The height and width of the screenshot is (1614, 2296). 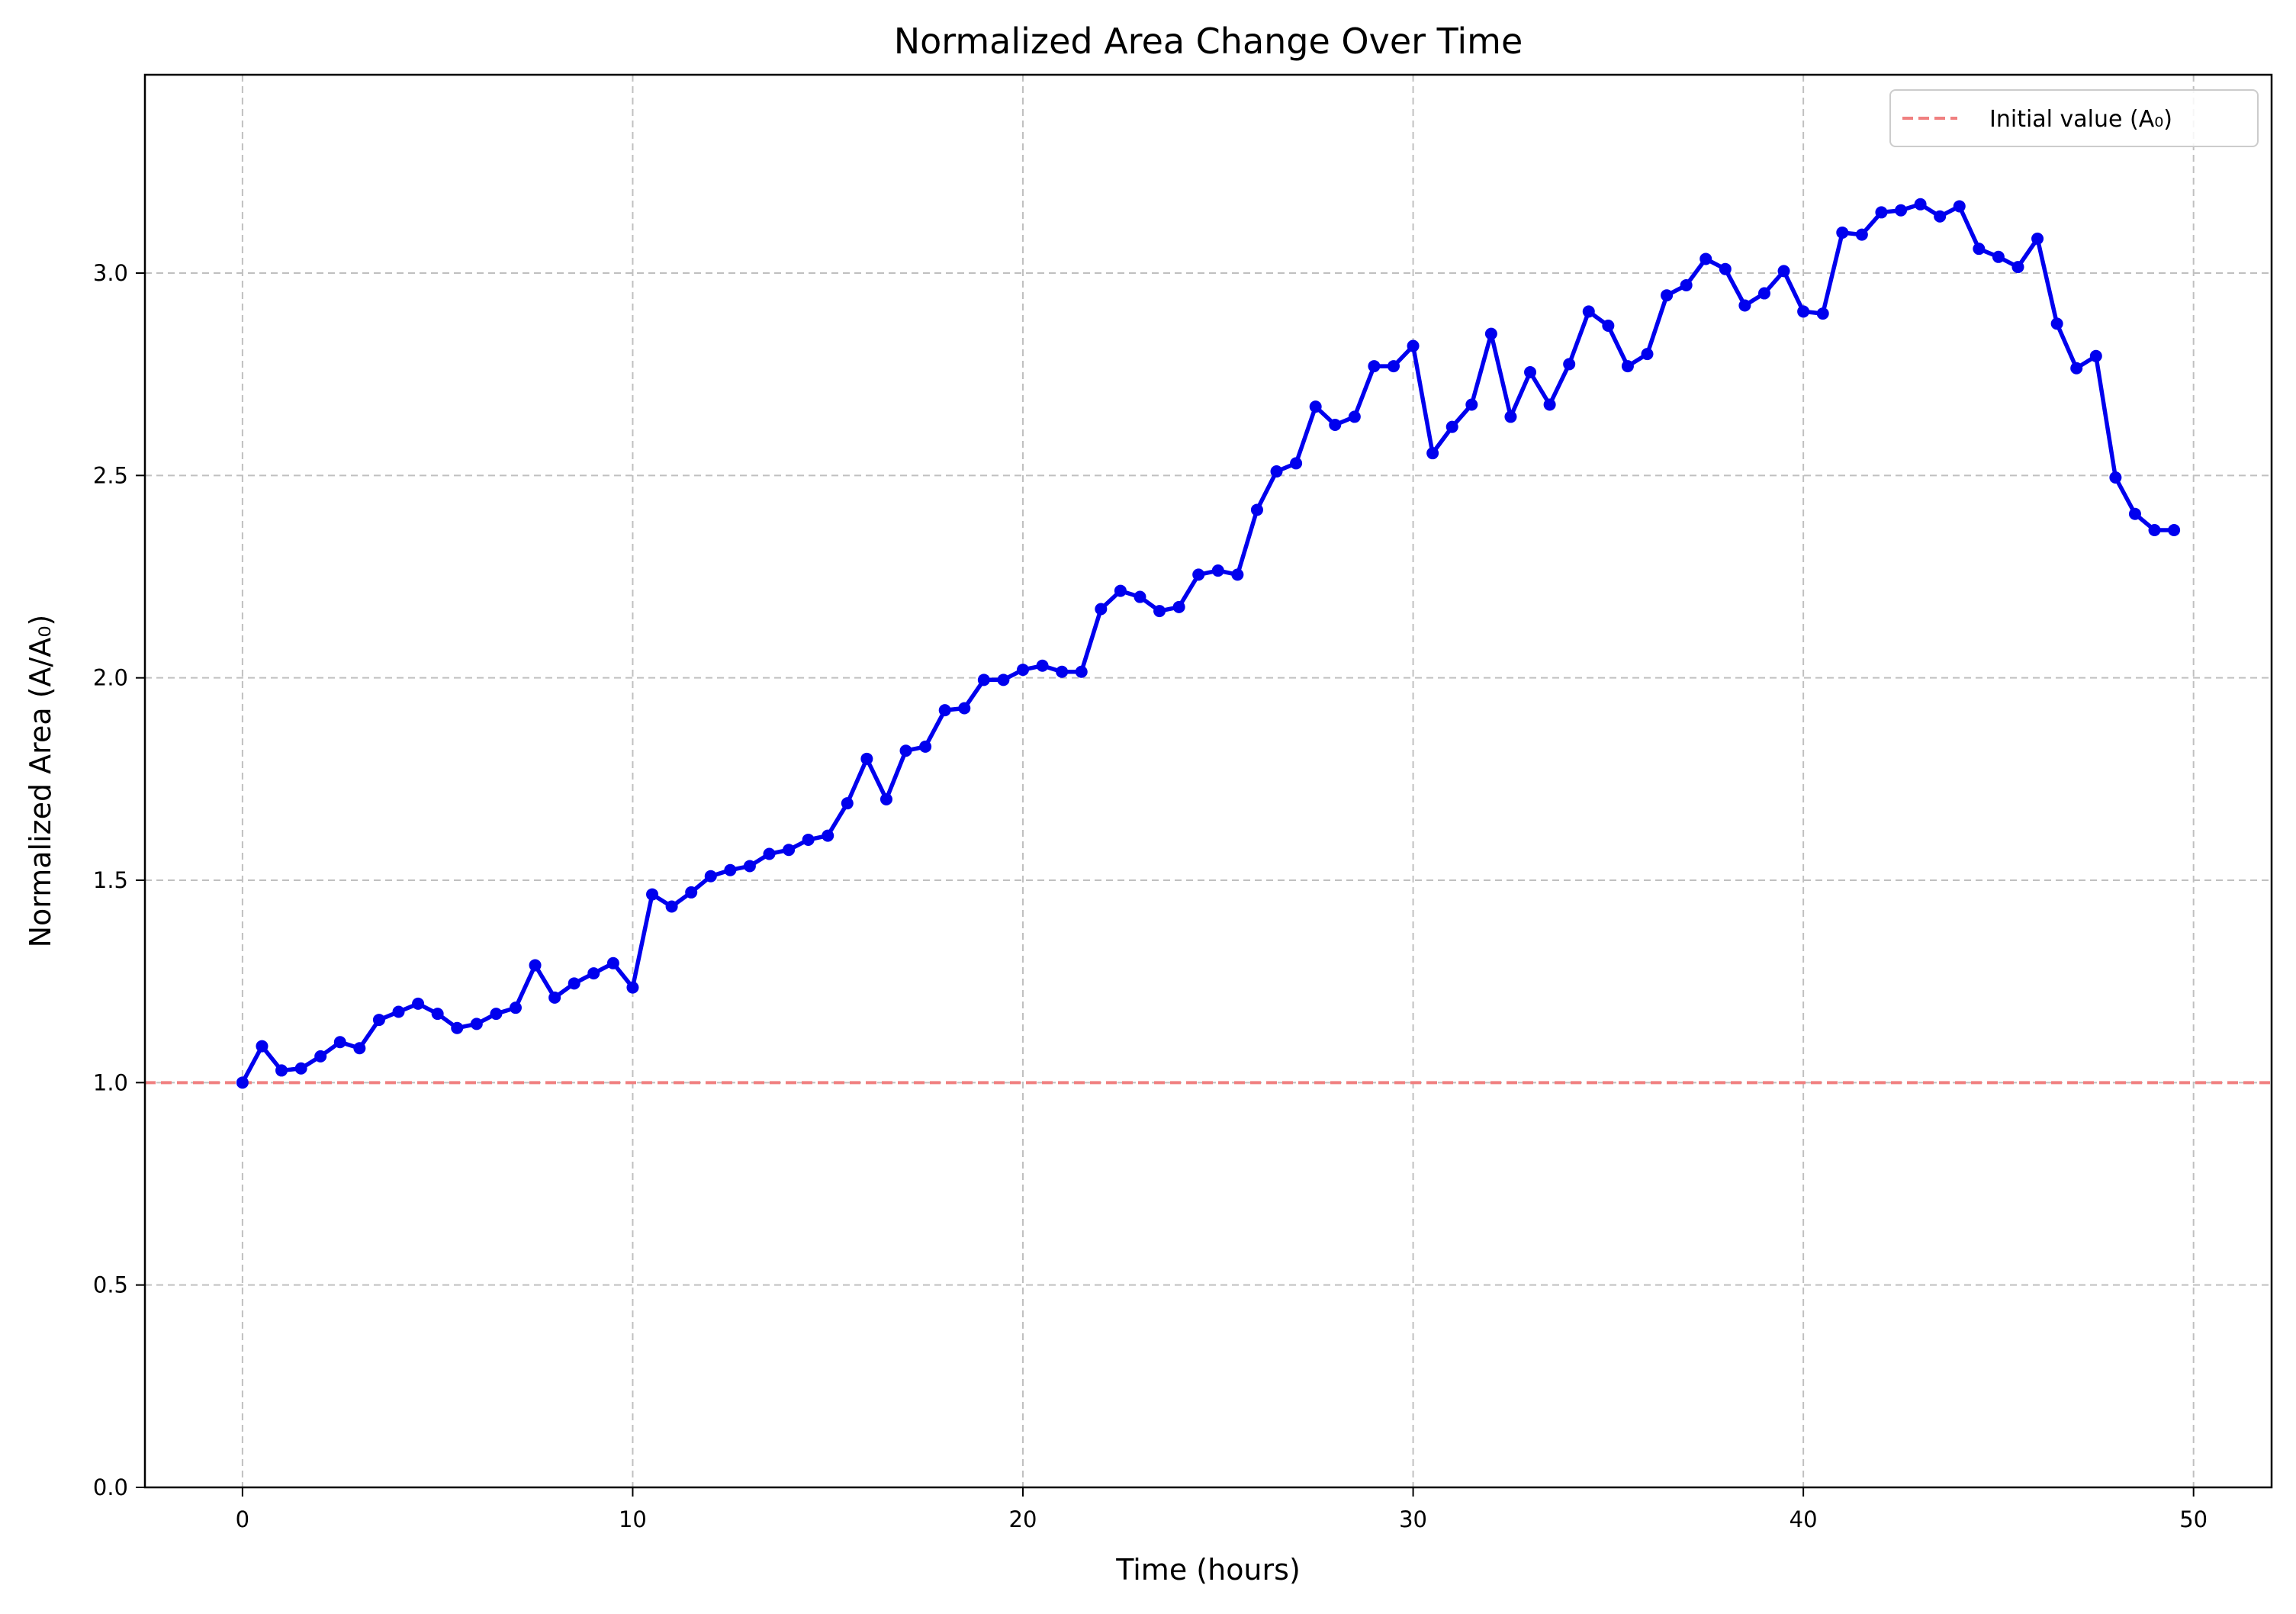 What do you see at coordinates (111, 273) in the screenshot?
I see `y-tick-label: 3.0` at bounding box center [111, 273].